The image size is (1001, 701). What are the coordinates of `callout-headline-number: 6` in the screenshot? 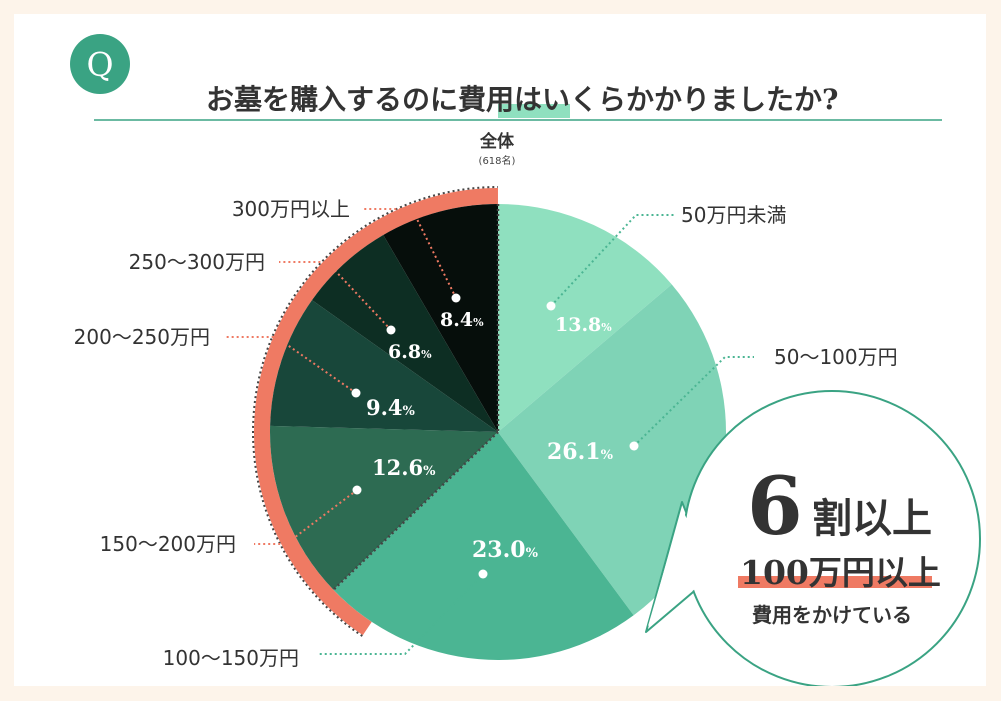 It's located at (775, 506).